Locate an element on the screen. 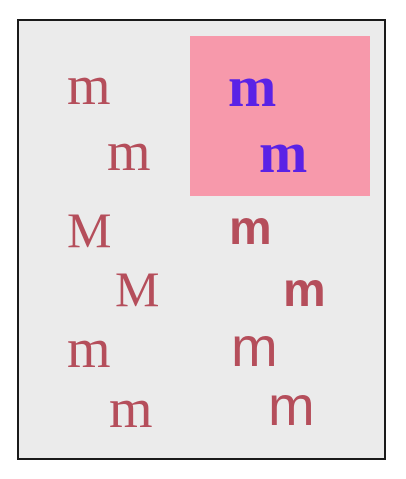  glyph-right-2: m is located at coordinates (283, 152).